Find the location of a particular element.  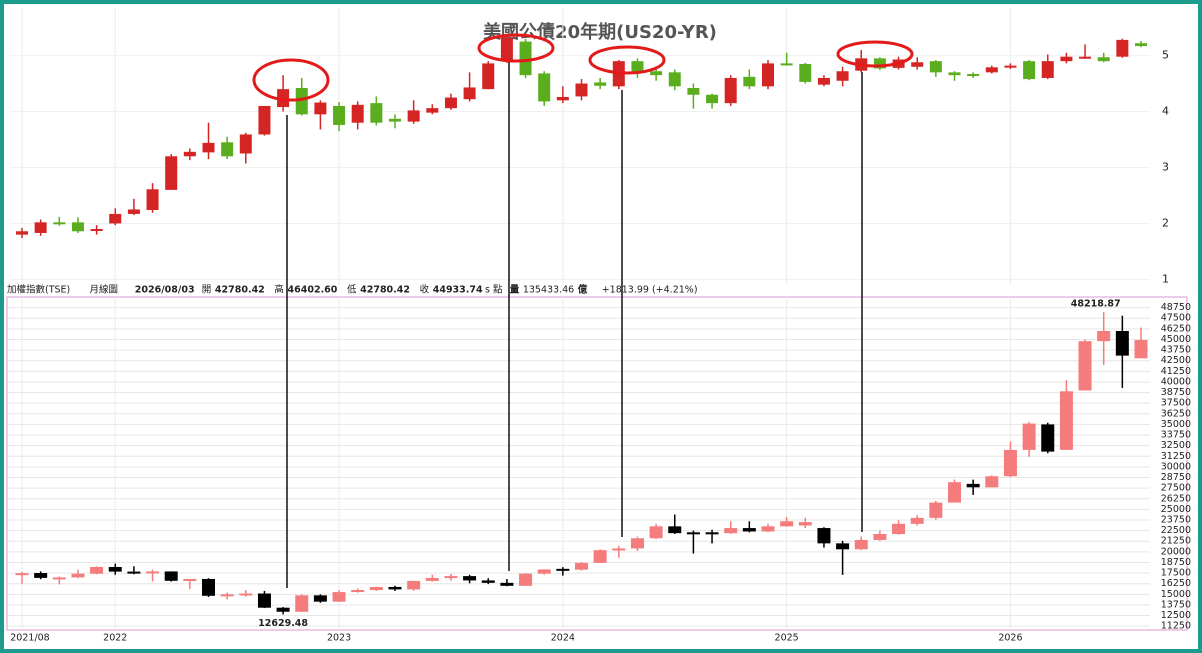

y-tick-label: 48750 is located at coordinates (1176, 307).